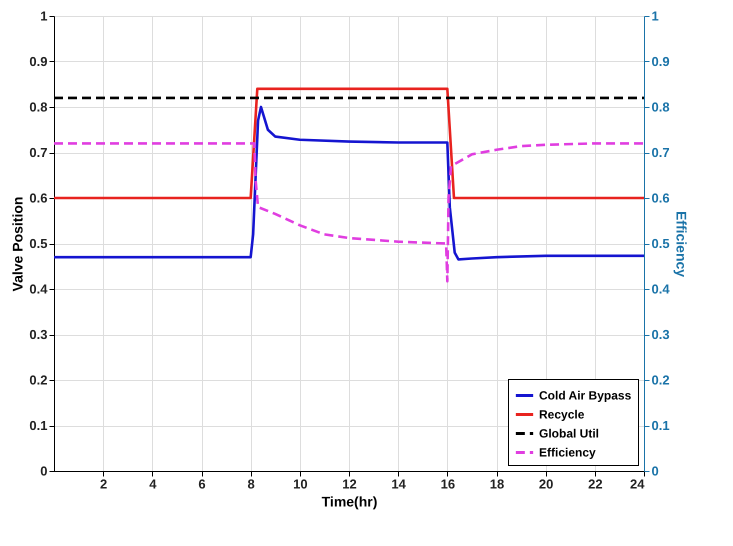  I want to click on y-tick-label: 0.6, so click(38, 198).